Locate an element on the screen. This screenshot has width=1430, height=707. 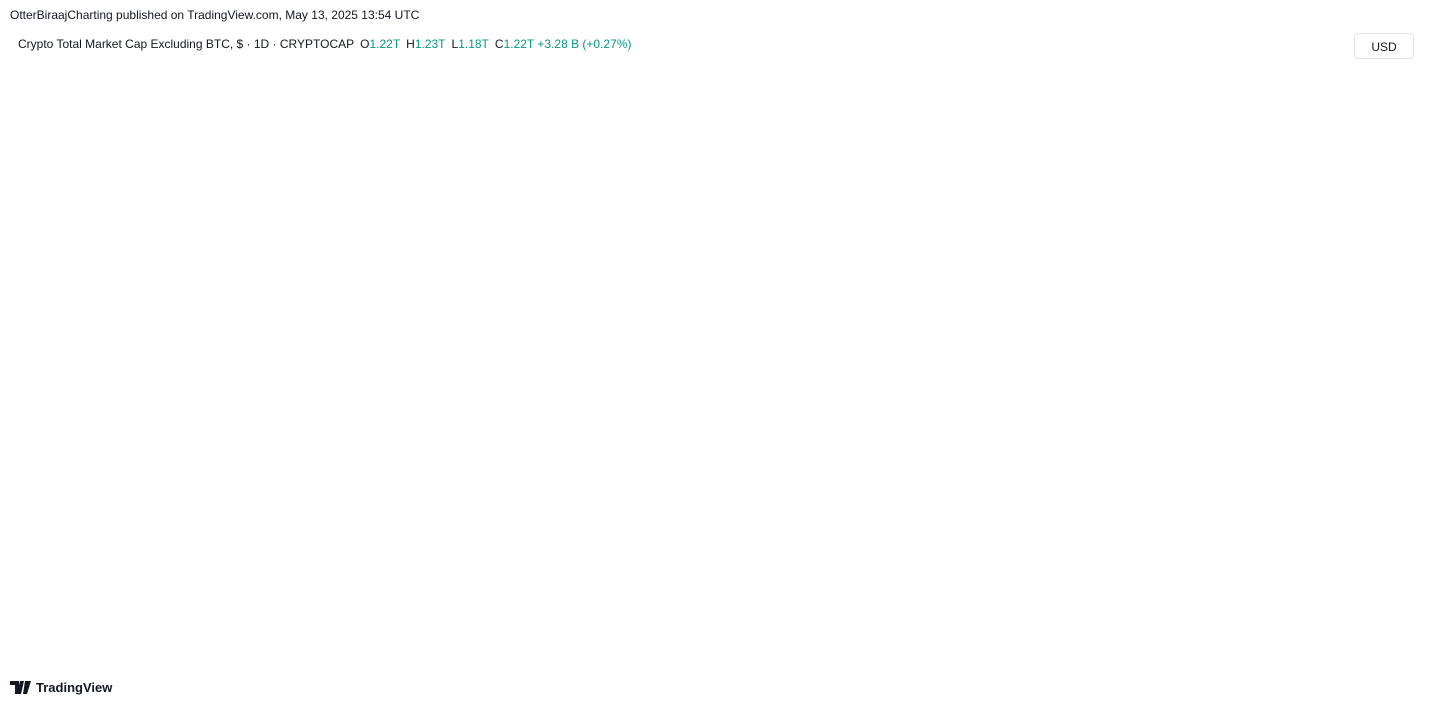
ohlc-key: O is located at coordinates (365, 44).